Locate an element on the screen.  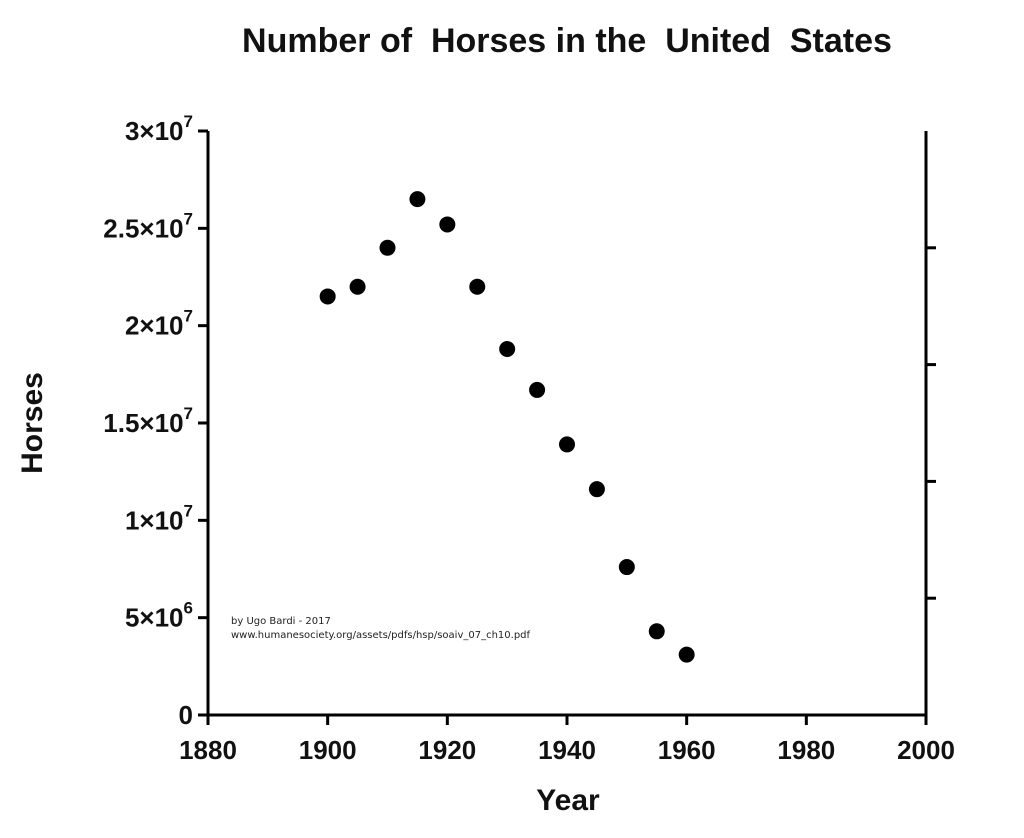
y-tick-label: 5×10⁶ is located at coordinates (159, 616).